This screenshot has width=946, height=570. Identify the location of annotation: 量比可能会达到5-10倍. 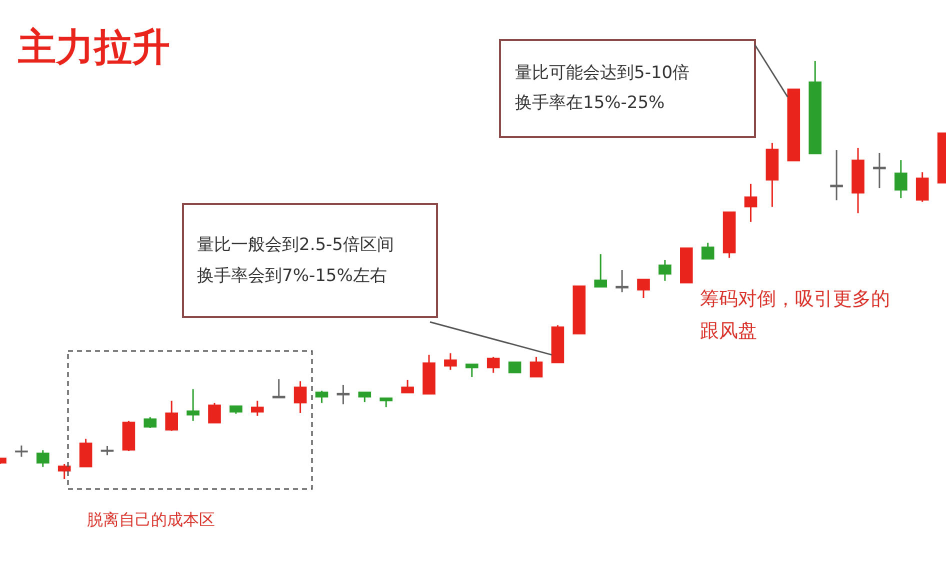
(602, 73).